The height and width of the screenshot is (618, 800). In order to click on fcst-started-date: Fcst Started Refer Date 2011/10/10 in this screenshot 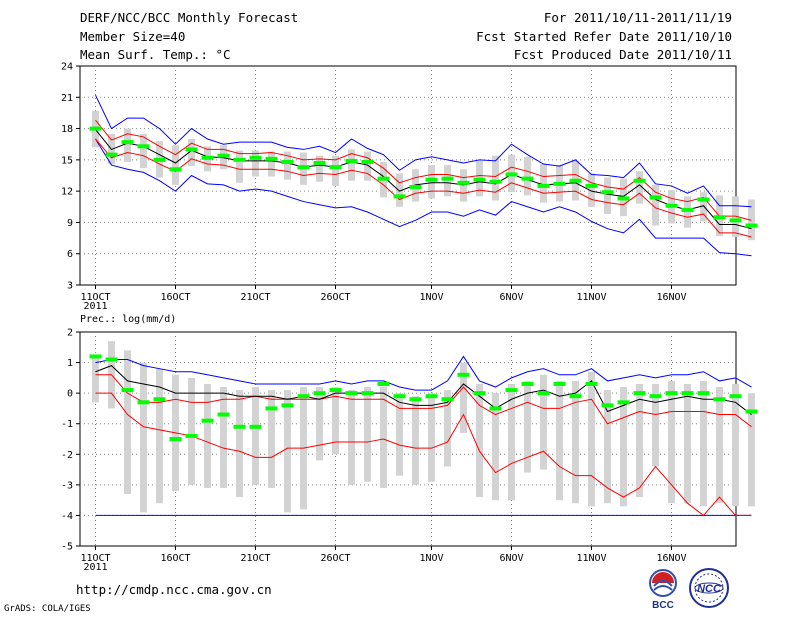, I will do `click(604, 36)`.